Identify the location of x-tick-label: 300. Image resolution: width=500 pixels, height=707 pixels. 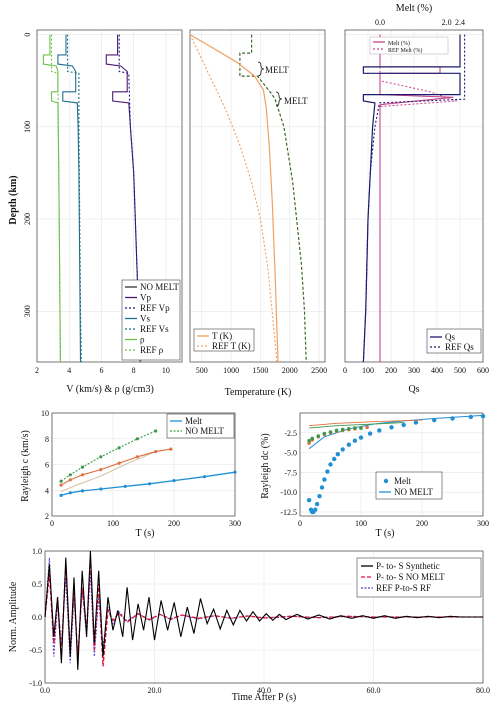
(483, 523).